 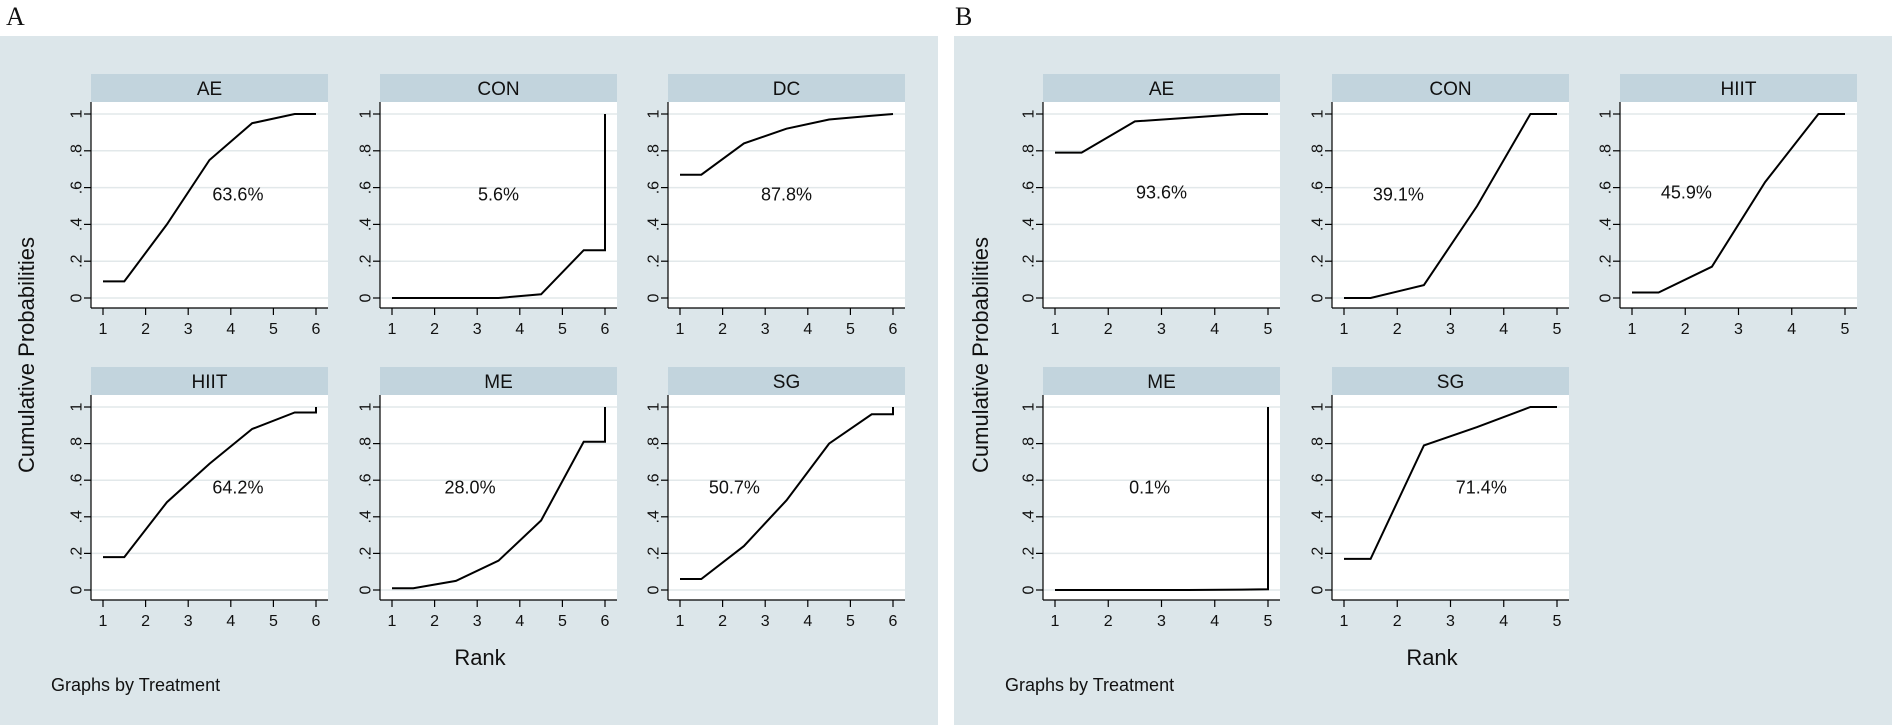 I want to click on facet-DC: DC 0 .2 .4 .6 .8 1 1 2 3 4 5 6 87.8%, so click(x=775, y=206).